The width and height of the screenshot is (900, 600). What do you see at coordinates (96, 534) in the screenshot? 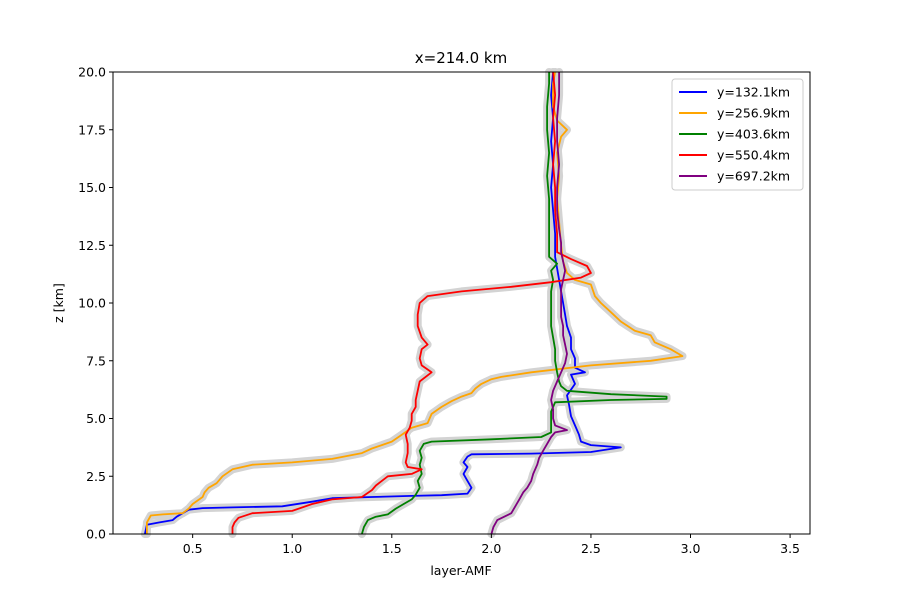
I see `y-tick-label: 0.0` at bounding box center [96, 534].